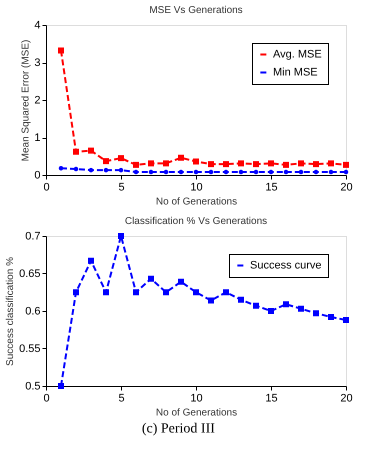  What do you see at coordinates (32, 312) in the screenshot?
I see `y-tick-label: 0.6` at bounding box center [32, 312].